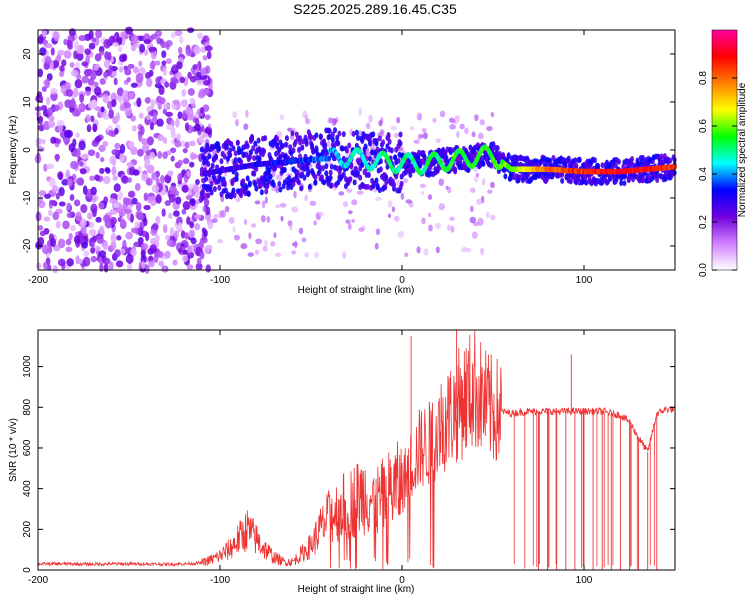 This screenshot has width=750, height=600. What do you see at coordinates (27, 102) in the screenshot?
I see `spectrogram-y-tick-label: 10` at bounding box center [27, 102].